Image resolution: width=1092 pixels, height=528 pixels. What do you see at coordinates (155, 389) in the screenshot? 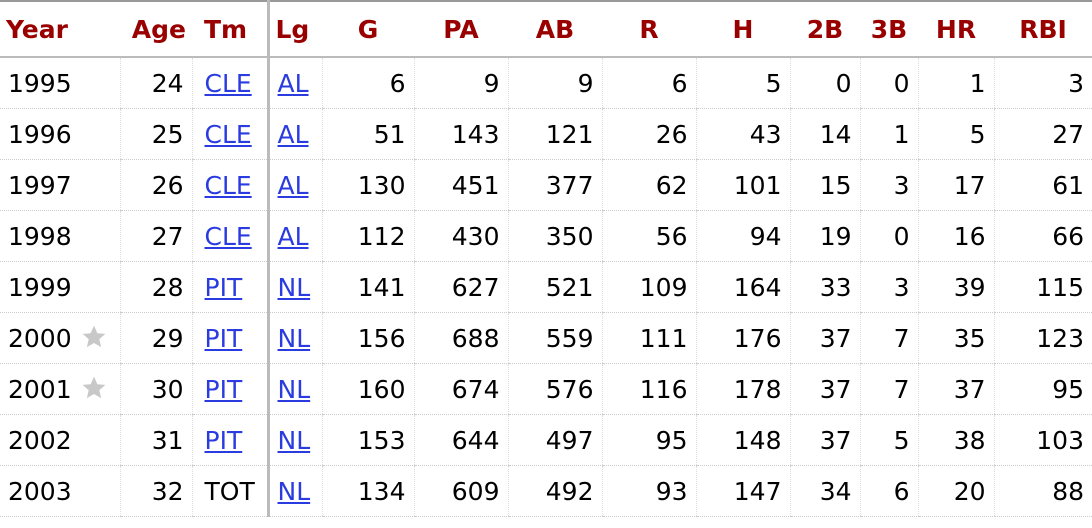
I see `table-cell: 30` at bounding box center [155, 389].